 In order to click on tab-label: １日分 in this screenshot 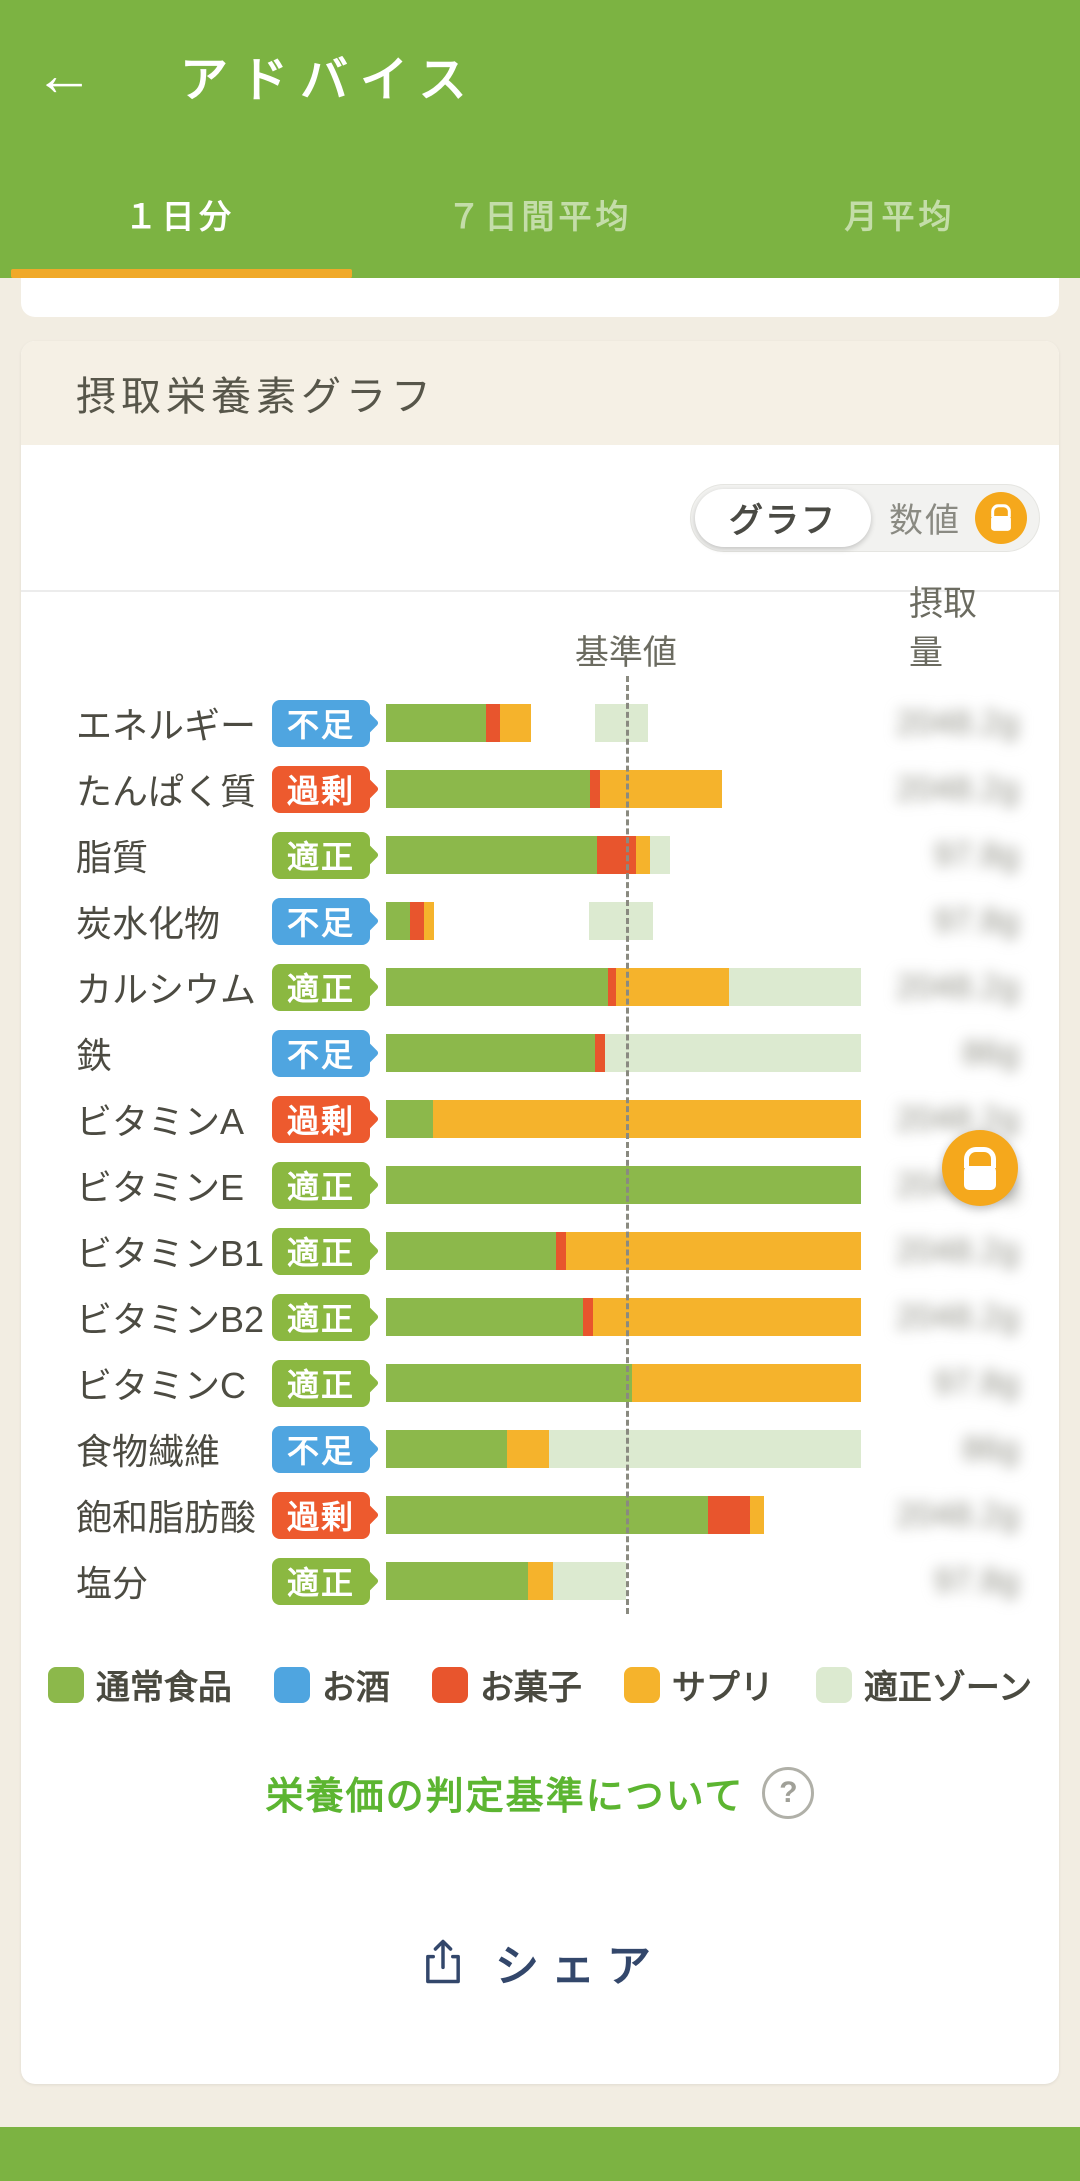, I will do `click(180, 216)`.